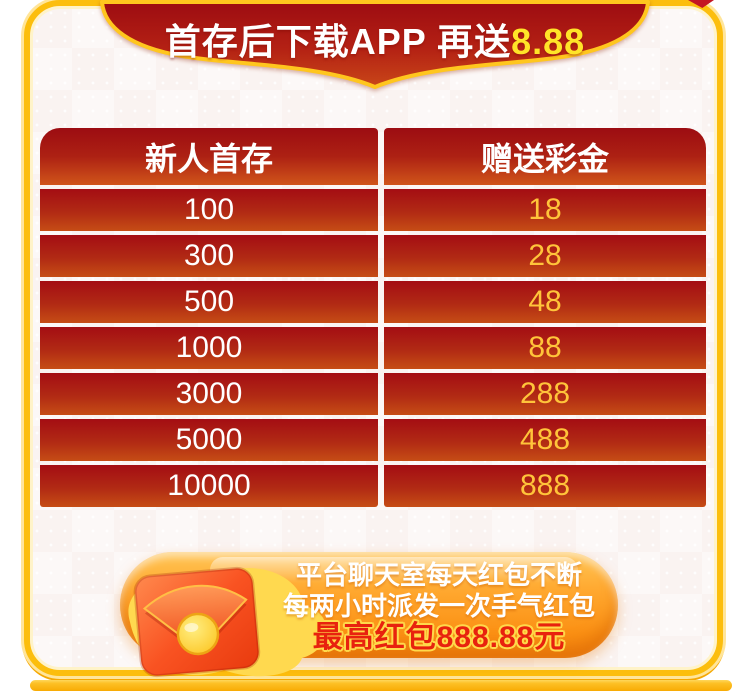 Image resolution: width=750 pixels, height=691 pixels. I want to click on table-row: 100 18, so click(373, 210).